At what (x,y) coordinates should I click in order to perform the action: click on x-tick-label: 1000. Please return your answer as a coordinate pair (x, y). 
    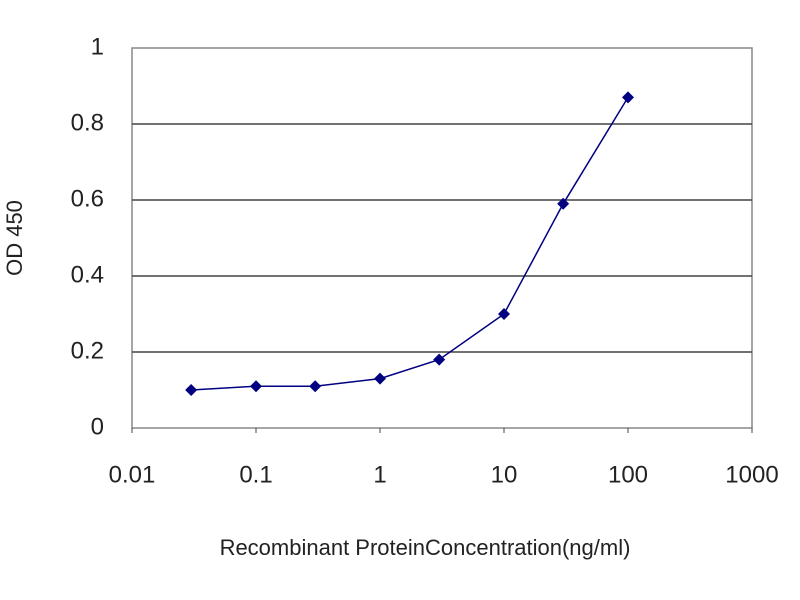
    Looking at the image, I should click on (751, 474).